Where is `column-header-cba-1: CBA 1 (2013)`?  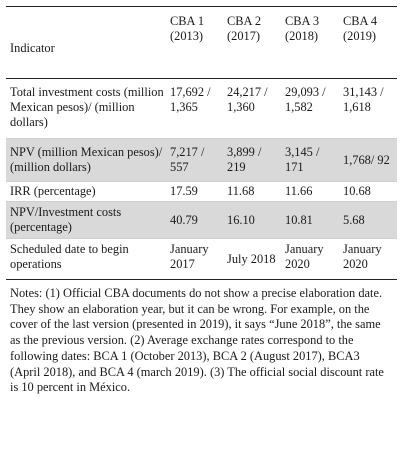 column-header-cba-1: CBA 1 (2013) is located at coordinates (194, 42).